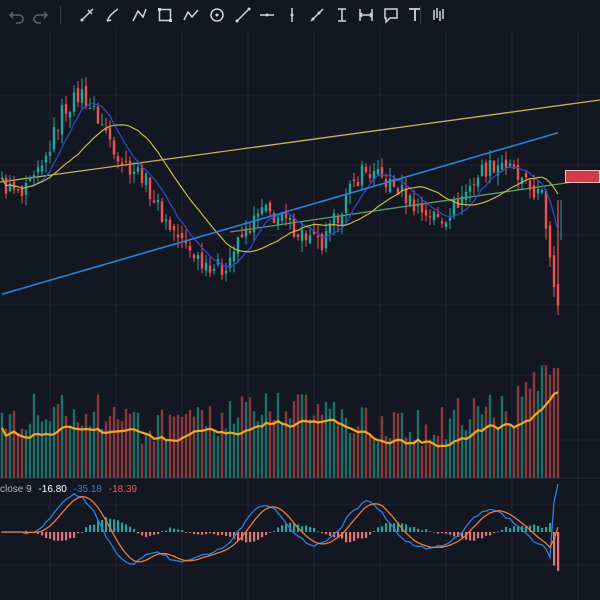  I want to click on polyline-icon, so click(191, 15).